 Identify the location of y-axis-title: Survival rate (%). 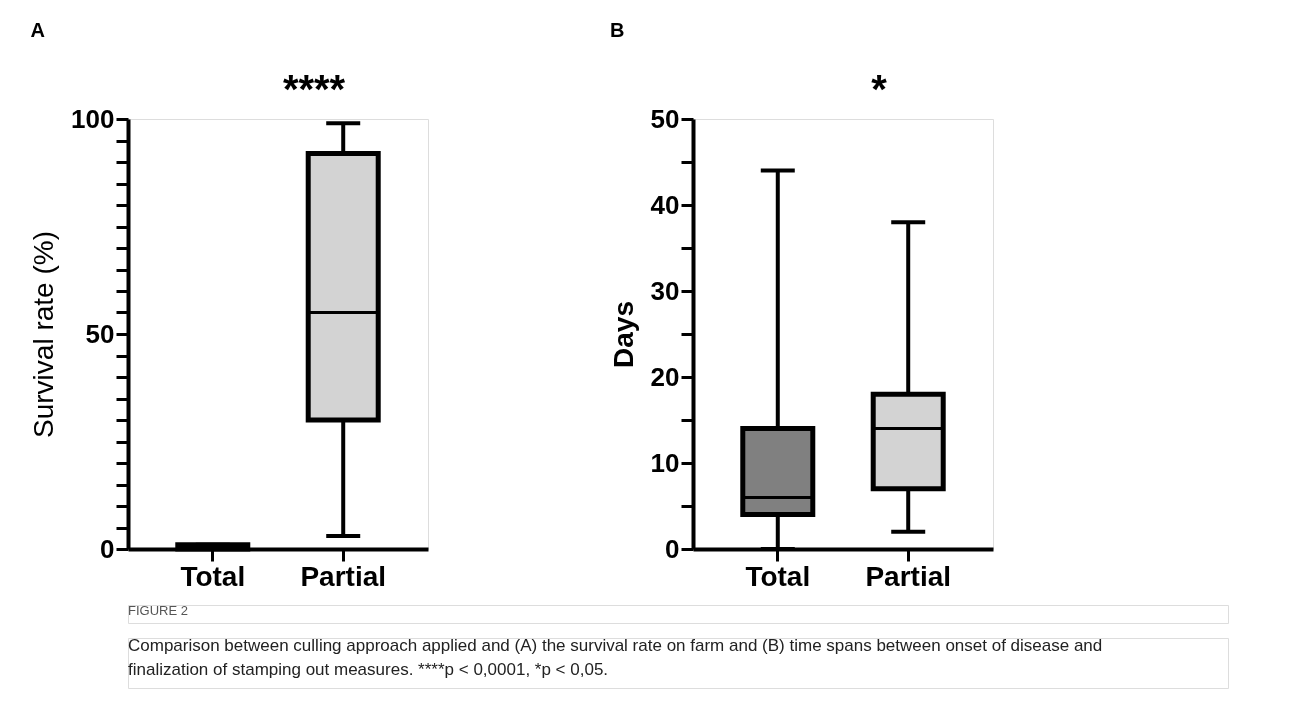
(44, 334).